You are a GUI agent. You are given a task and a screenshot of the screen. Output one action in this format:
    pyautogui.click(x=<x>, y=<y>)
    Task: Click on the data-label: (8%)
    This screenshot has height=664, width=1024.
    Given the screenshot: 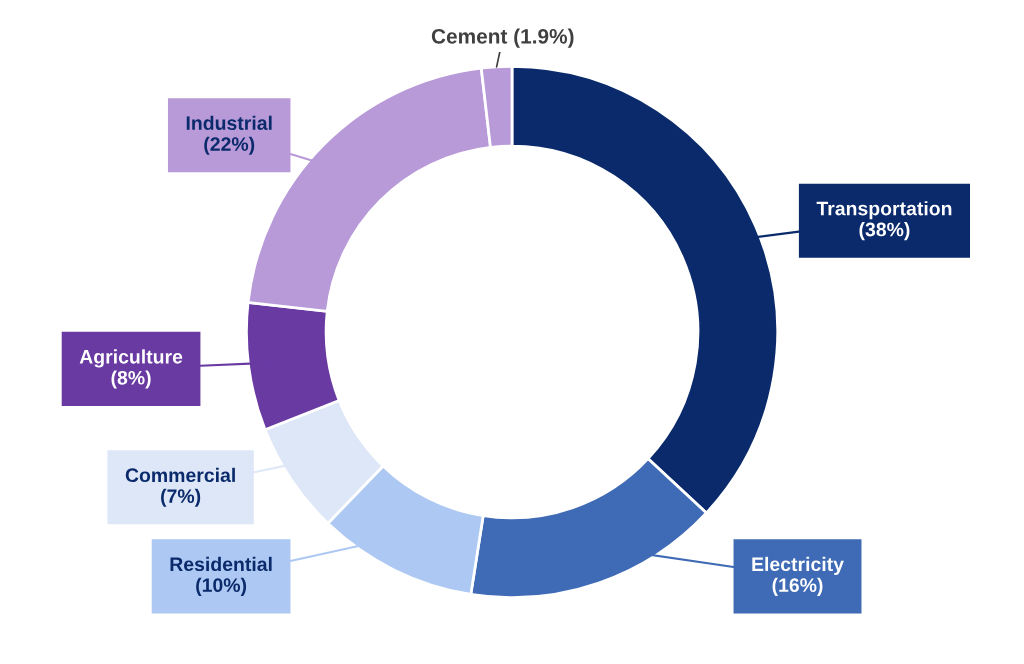 What is the action you would take?
    pyautogui.click(x=131, y=379)
    